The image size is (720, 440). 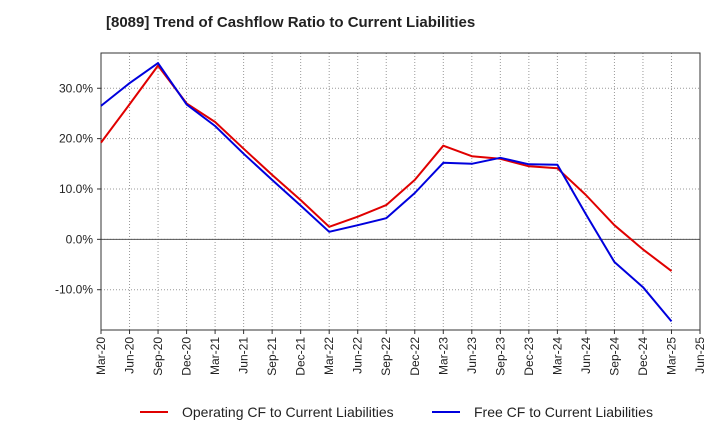 I want to click on y-tick-label: 30.0%, so click(x=76, y=88).